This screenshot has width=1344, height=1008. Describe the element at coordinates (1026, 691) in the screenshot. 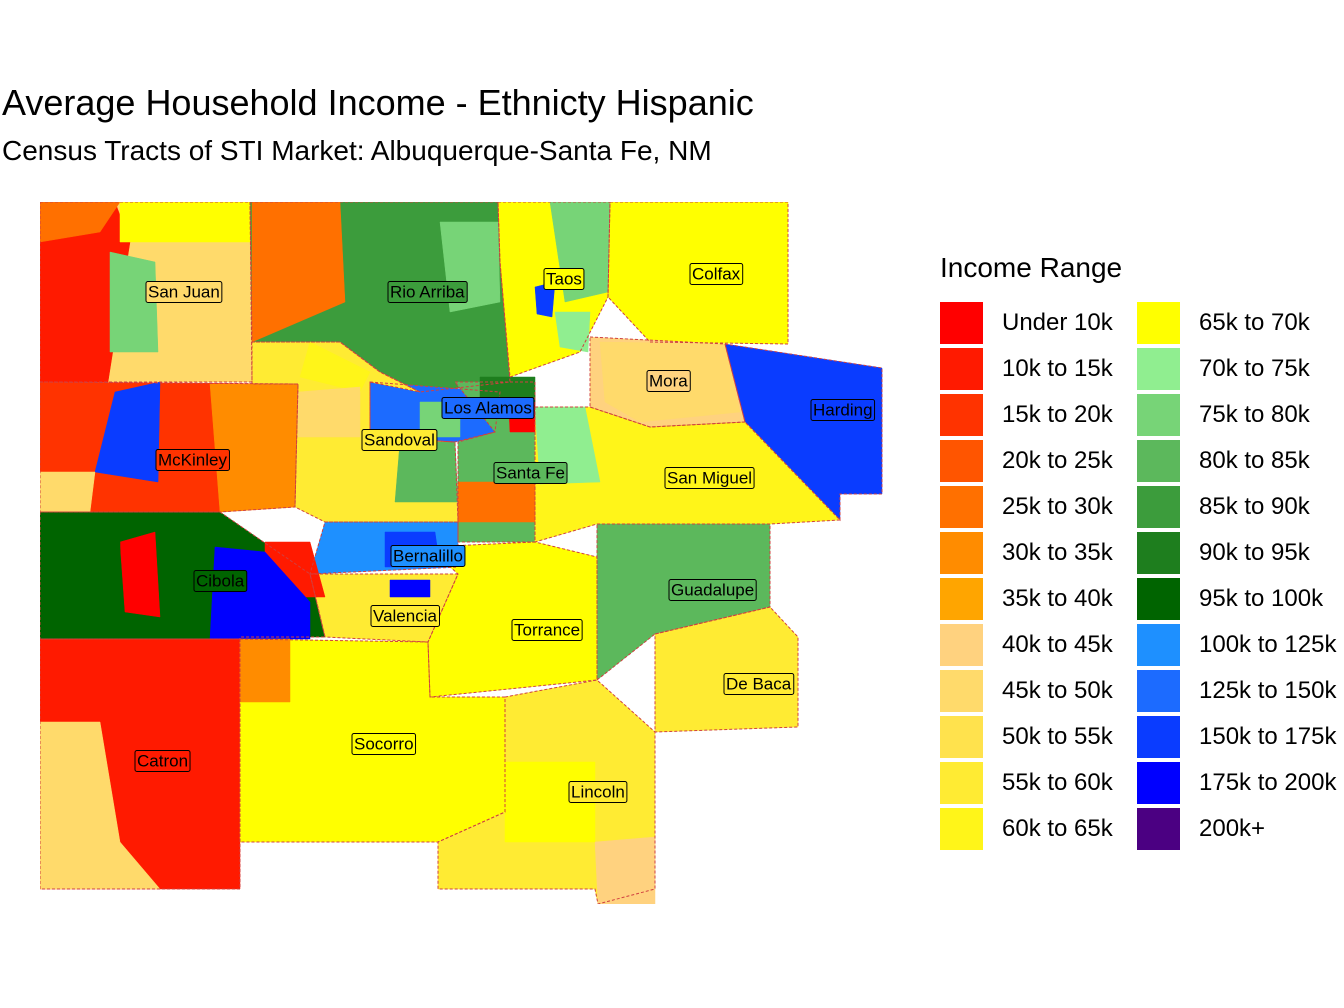

I see `legend-item: 45k to 50k` at that location.